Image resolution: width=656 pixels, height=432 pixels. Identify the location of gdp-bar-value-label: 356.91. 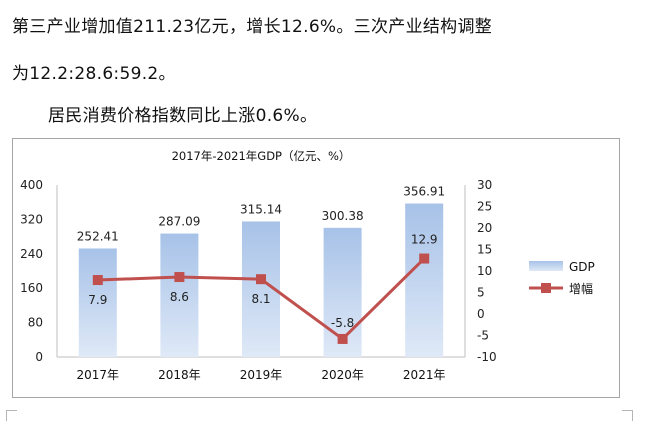
(424, 192).